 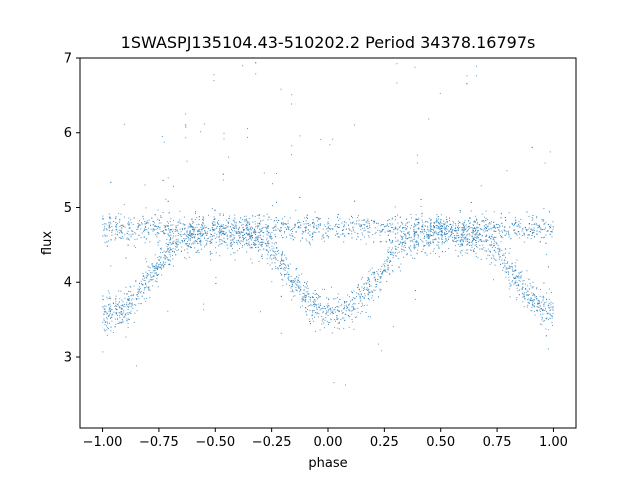 What do you see at coordinates (68, 283) in the screenshot?
I see `y-tick-label: 4` at bounding box center [68, 283].